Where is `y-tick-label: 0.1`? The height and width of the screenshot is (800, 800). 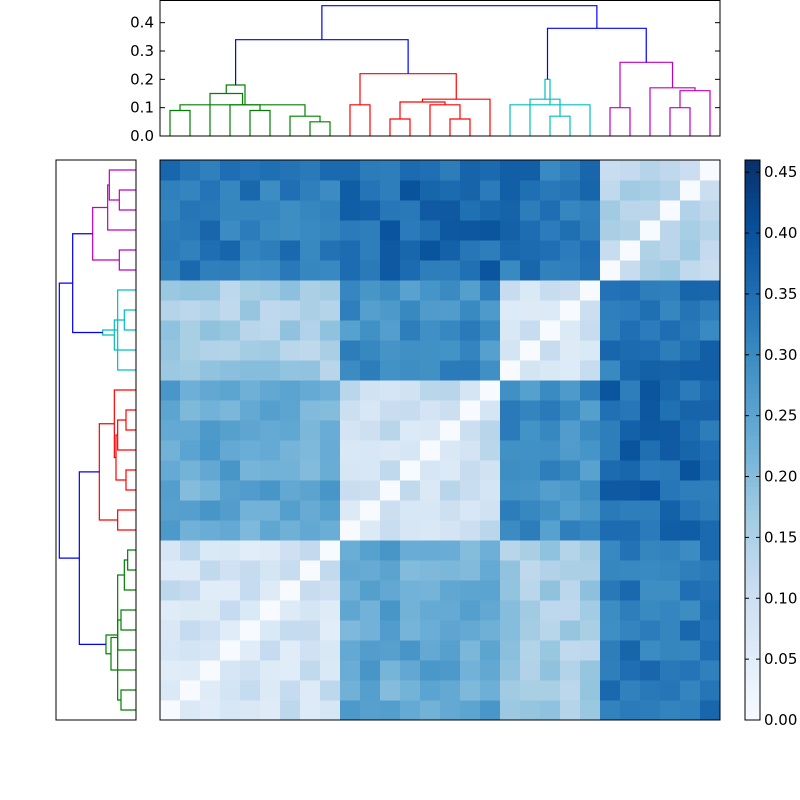
y-tick-label: 0.1 is located at coordinates (142, 108).